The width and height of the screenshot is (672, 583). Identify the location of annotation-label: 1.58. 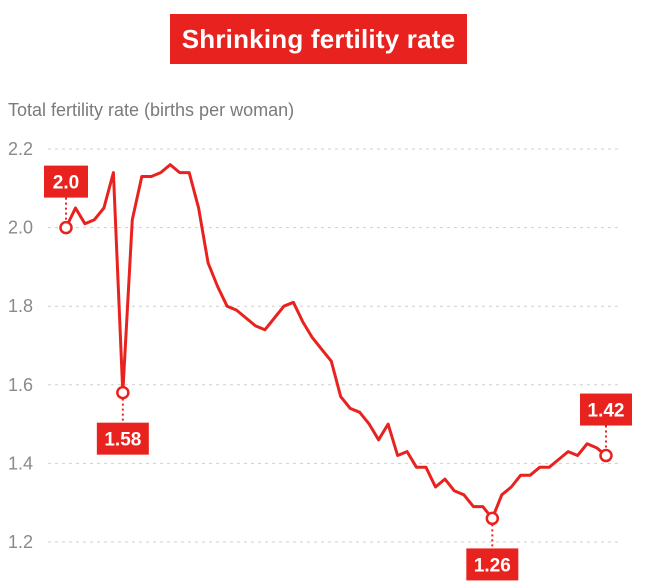
(122, 440).